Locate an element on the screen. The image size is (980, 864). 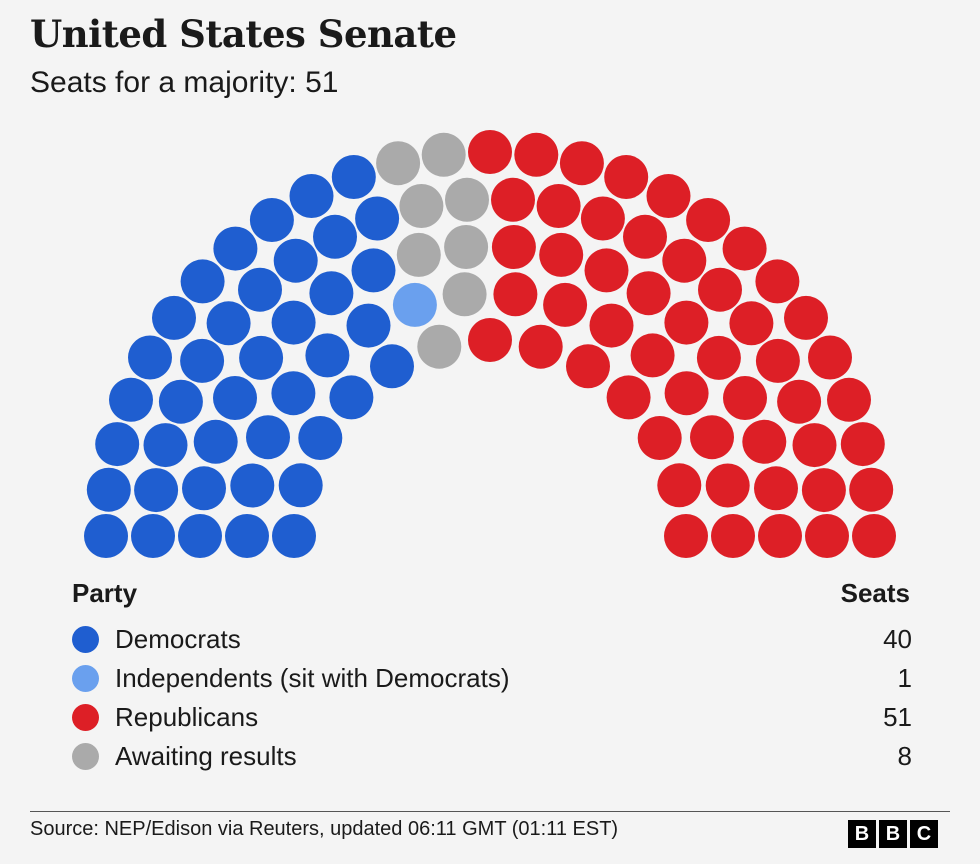
legend-label: Democrats is located at coordinates (178, 638).